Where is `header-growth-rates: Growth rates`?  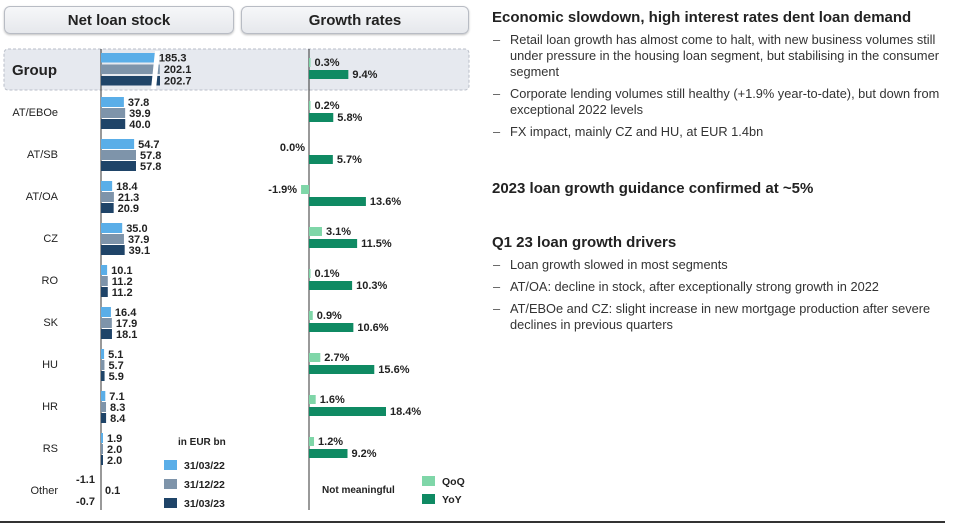 header-growth-rates: Growth rates is located at coordinates (355, 20).